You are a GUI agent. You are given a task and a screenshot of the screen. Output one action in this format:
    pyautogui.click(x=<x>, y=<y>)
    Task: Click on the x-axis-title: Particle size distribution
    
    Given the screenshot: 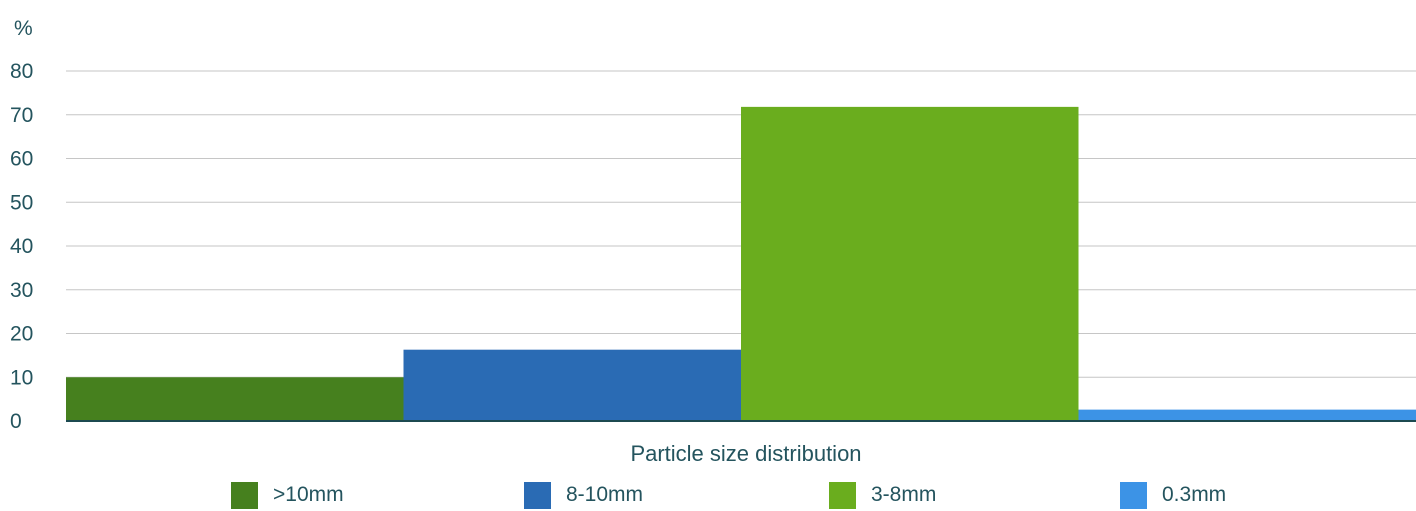 What is the action you would take?
    pyautogui.click(x=745, y=453)
    